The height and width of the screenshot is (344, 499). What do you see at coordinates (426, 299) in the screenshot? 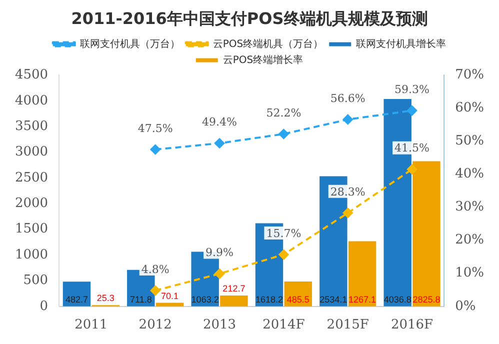
I see `data-label: 2825.8` at bounding box center [426, 299].